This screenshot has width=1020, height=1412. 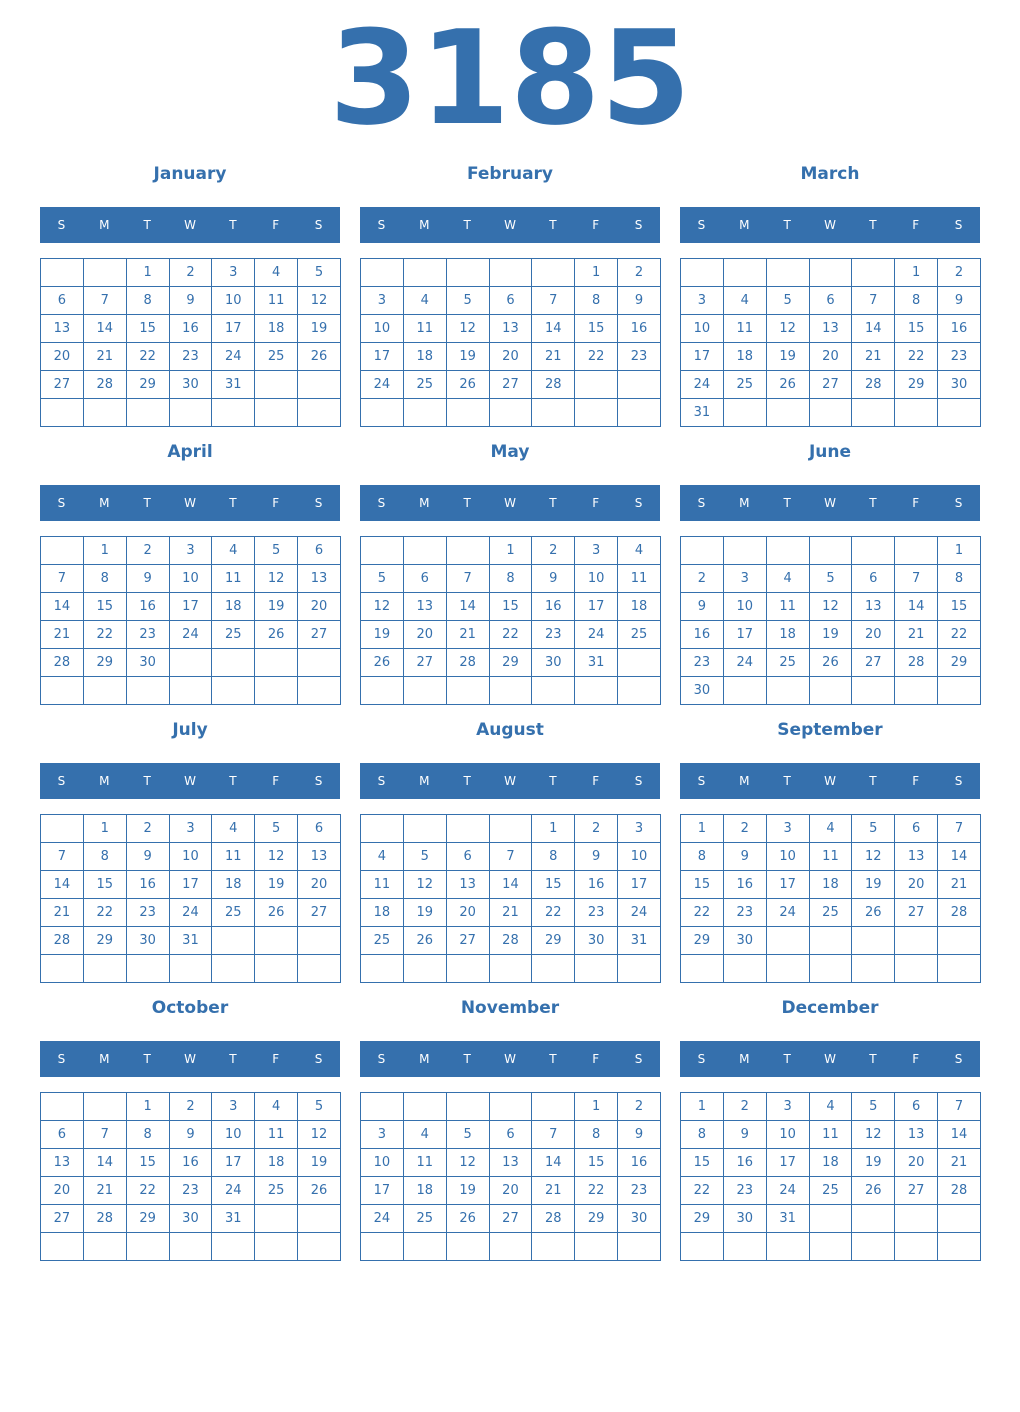 What do you see at coordinates (190, 912) in the screenshot?
I see `week-row: 21 22 23 24 25 26 27` at bounding box center [190, 912].